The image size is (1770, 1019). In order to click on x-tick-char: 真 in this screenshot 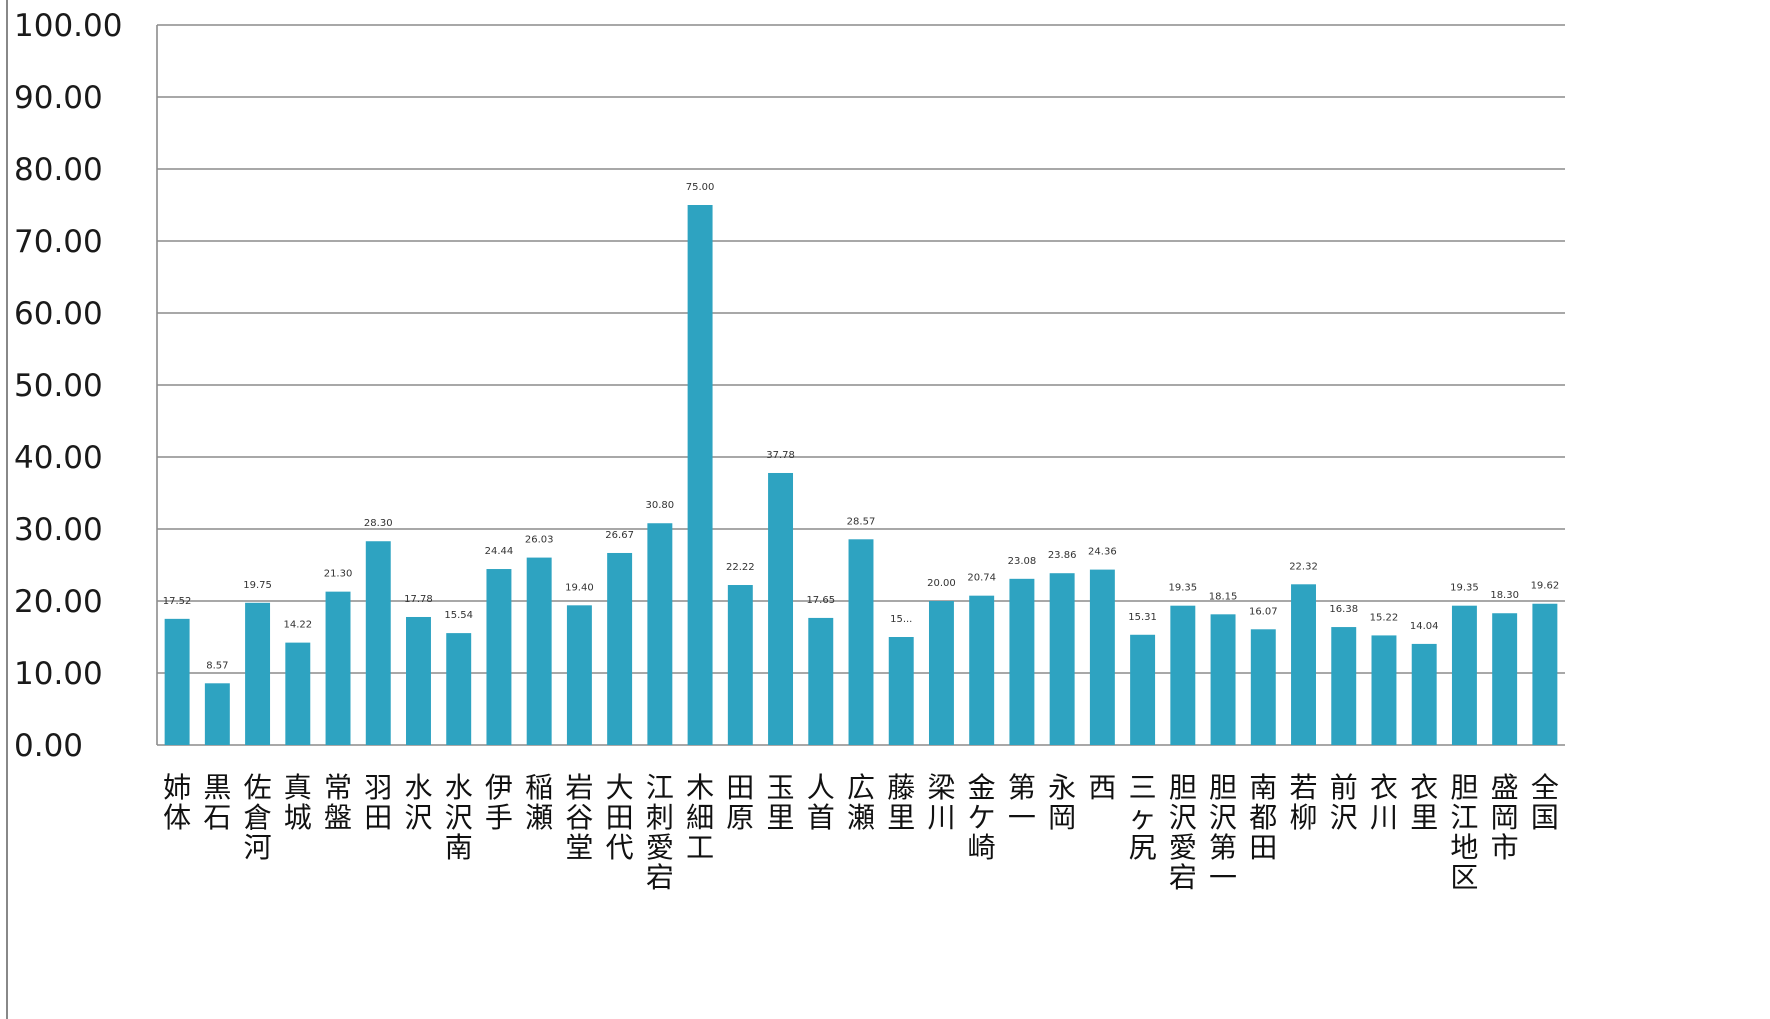, I will do `click(298, 787)`.